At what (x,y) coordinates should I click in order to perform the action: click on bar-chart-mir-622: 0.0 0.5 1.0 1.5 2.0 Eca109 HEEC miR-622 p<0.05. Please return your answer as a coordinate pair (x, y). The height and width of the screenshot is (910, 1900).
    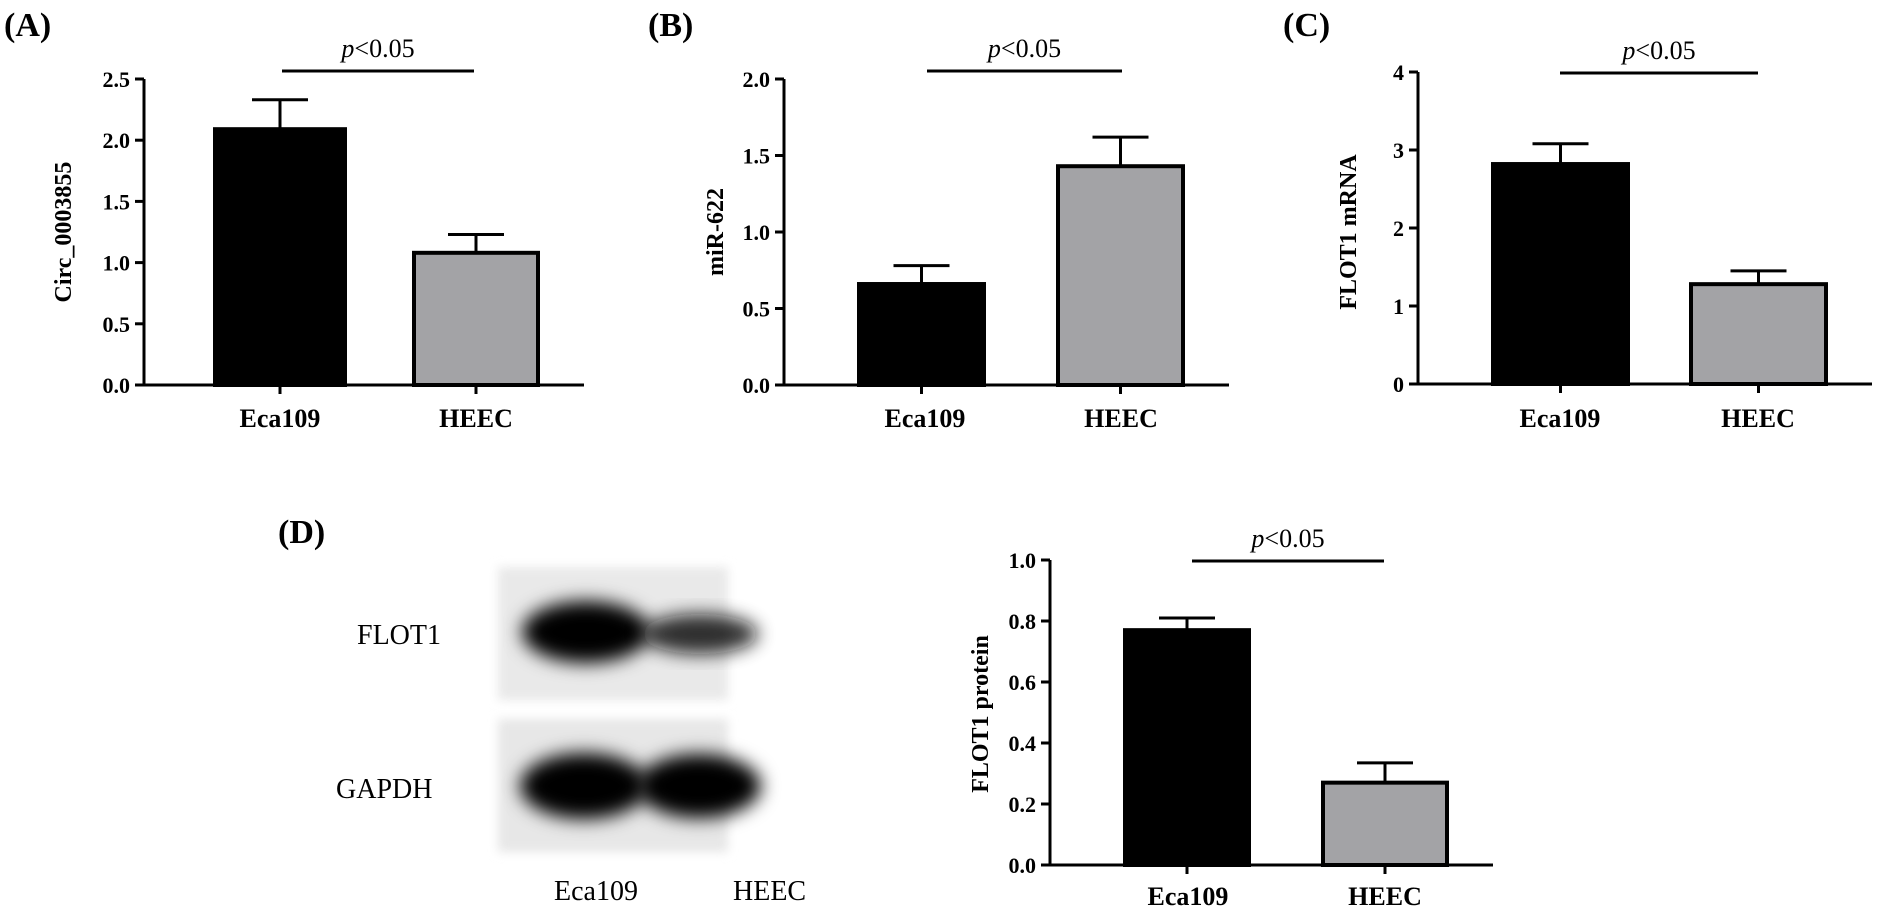
    Looking at the image, I should click on (966, 233).